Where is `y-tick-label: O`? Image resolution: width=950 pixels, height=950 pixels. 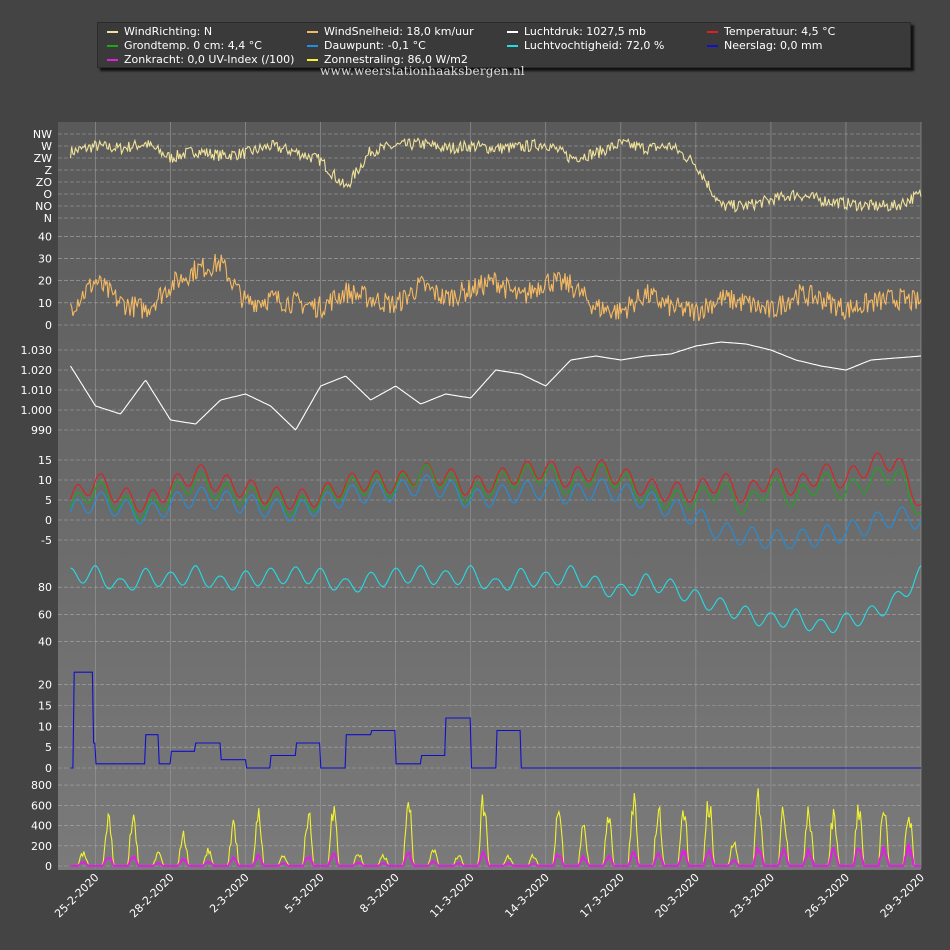 y-tick-label: O is located at coordinates (47, 194).